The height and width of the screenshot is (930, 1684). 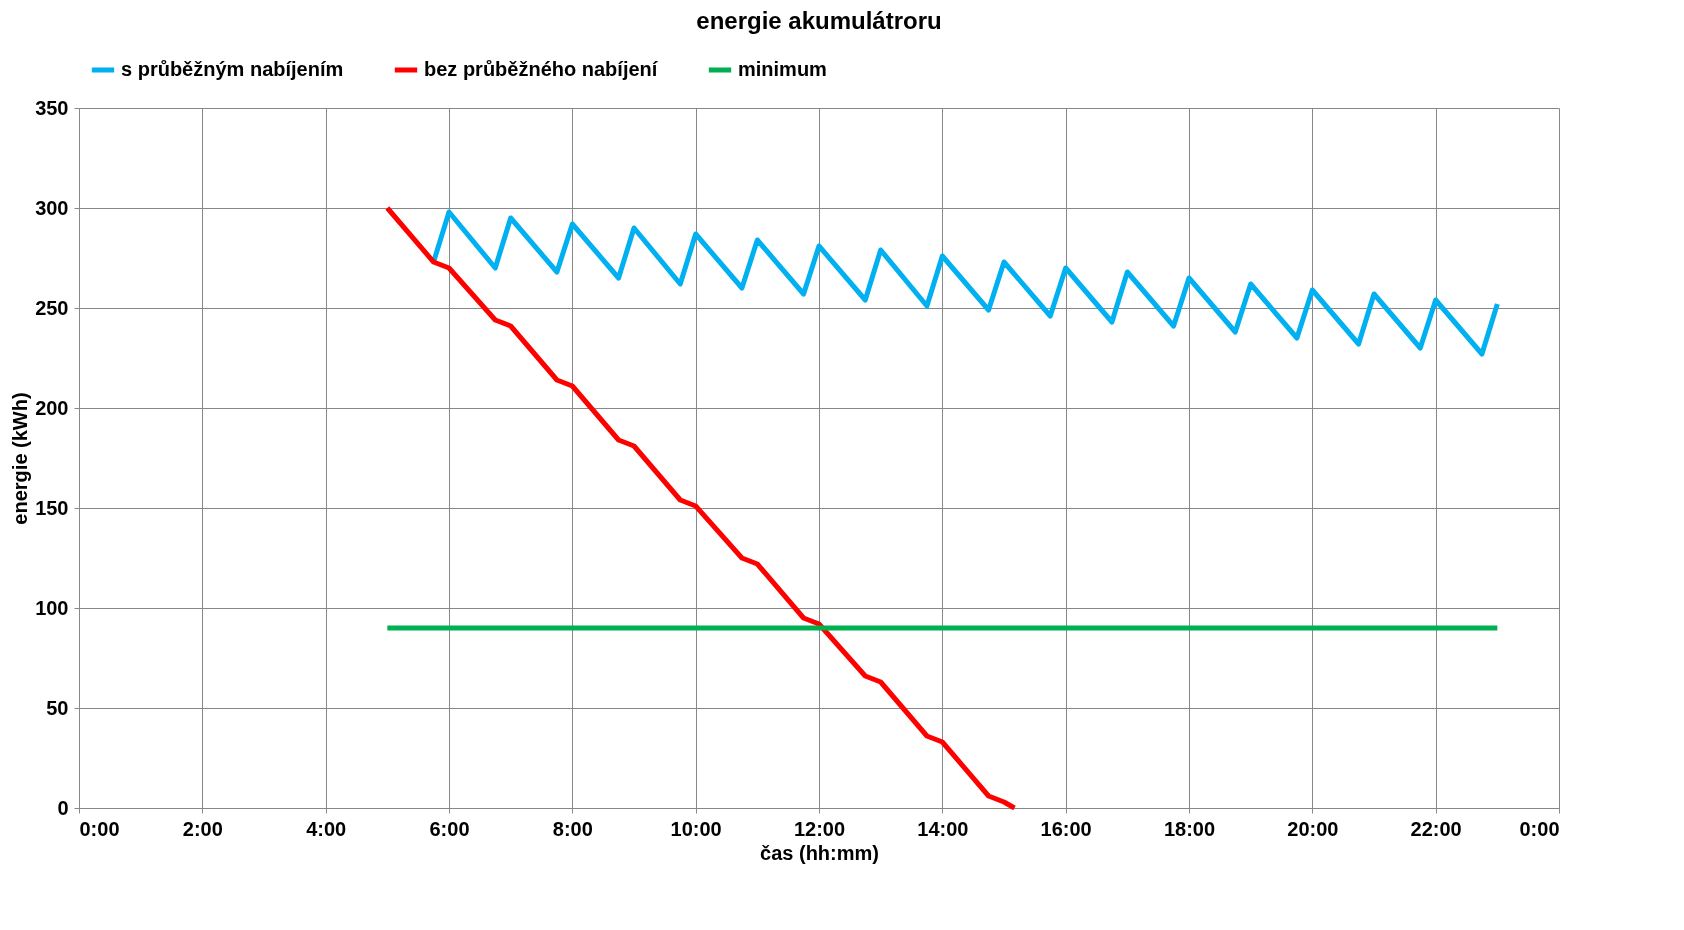 What do you see at coordinates (52, 607) in the screenshot?
I see `y-tick-label: 100` at bounding box center [52, 607].